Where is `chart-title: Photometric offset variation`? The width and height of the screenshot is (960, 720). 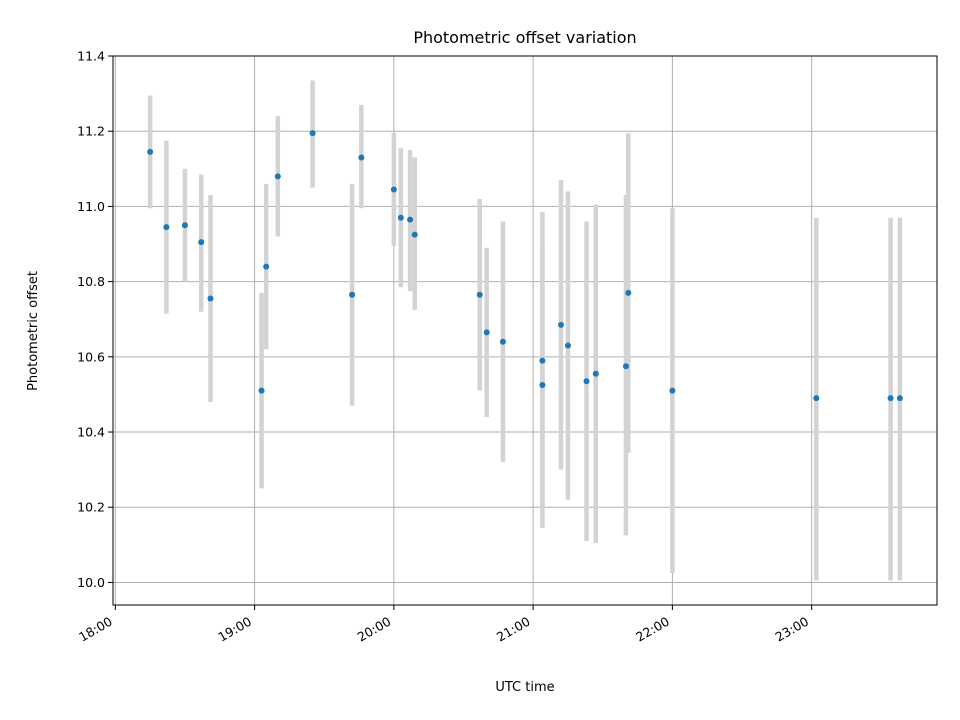
chart-title: Photometric offset variation is located at coordinates (524, 37).